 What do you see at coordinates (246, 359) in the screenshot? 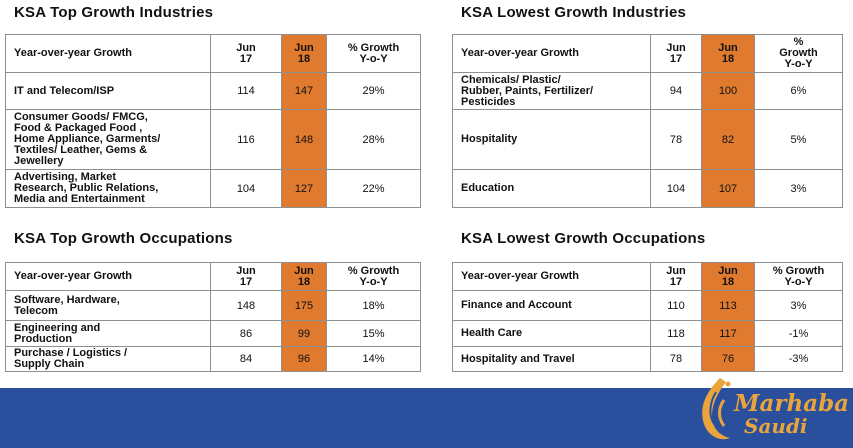
I see `value-jun17: 84` at bounding box center [246, 359].